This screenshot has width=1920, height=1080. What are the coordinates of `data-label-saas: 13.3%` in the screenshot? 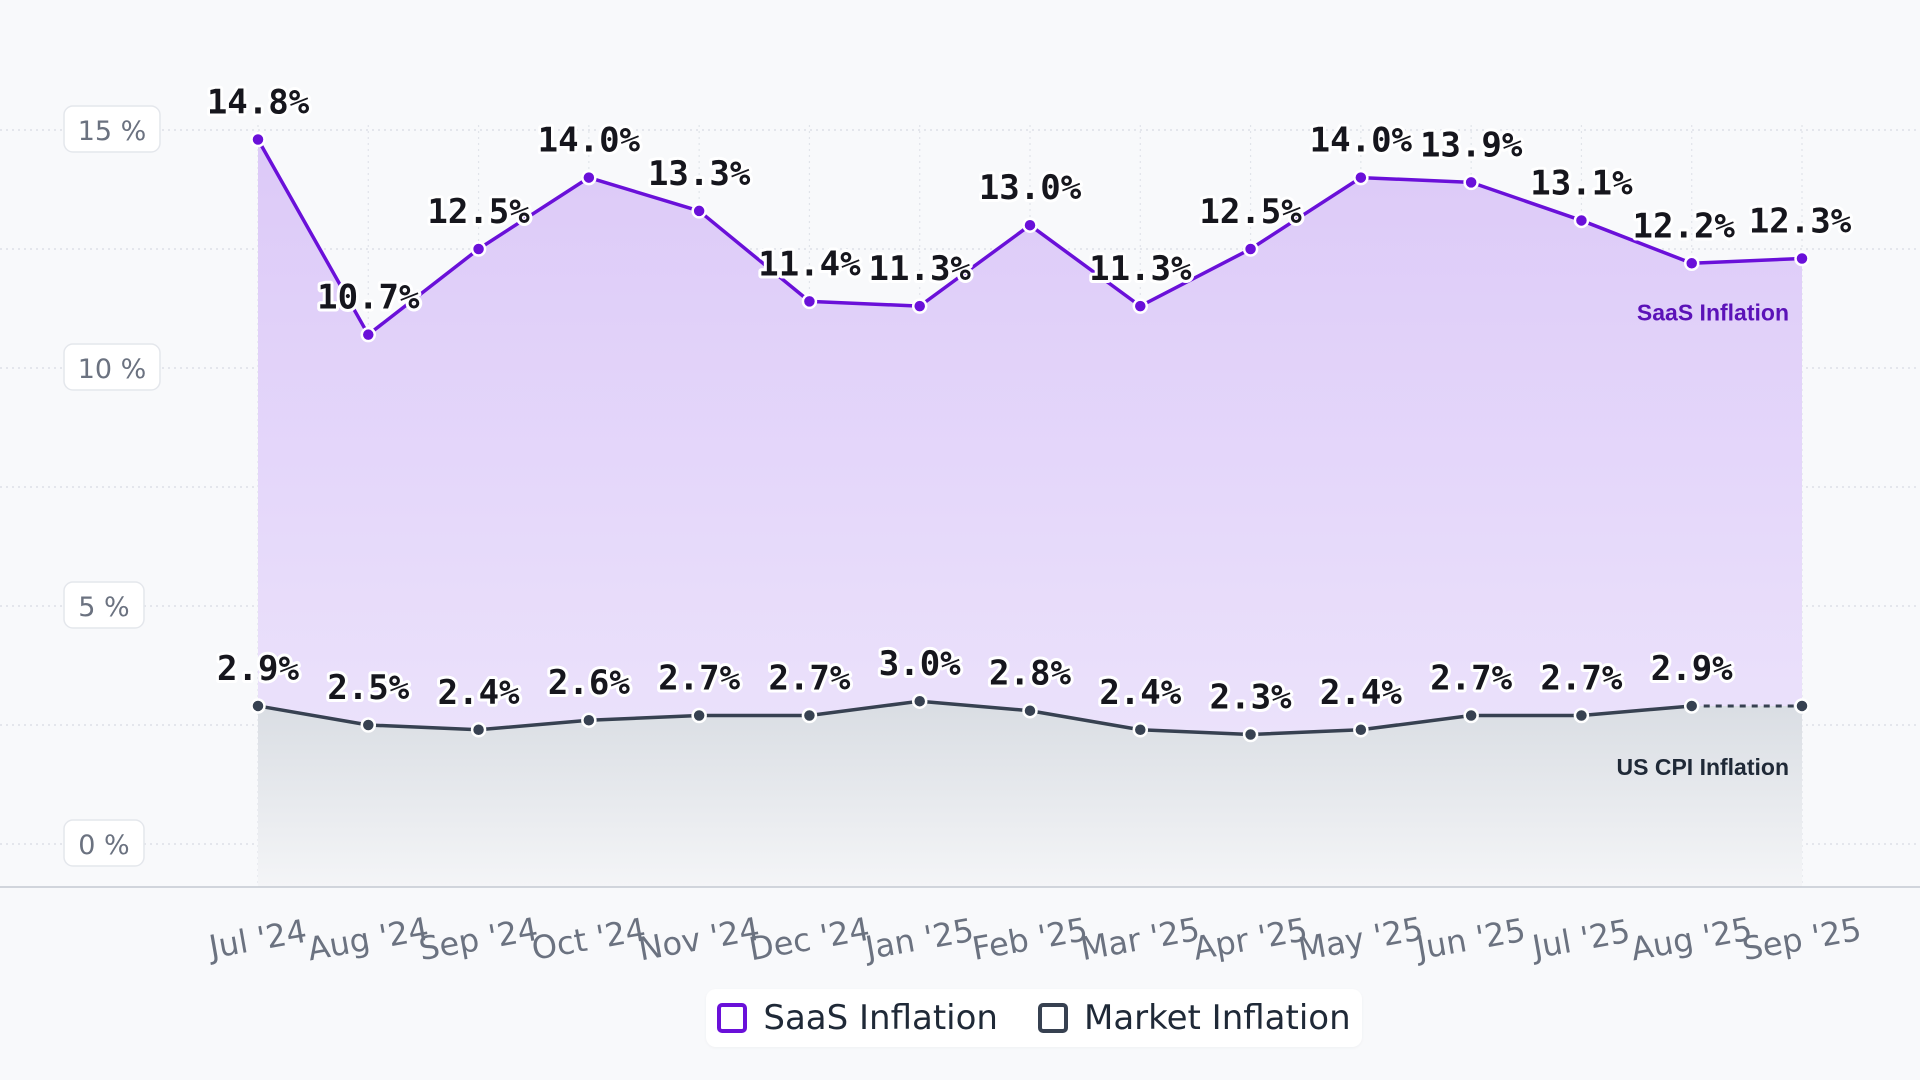 It's located at (699, 174).